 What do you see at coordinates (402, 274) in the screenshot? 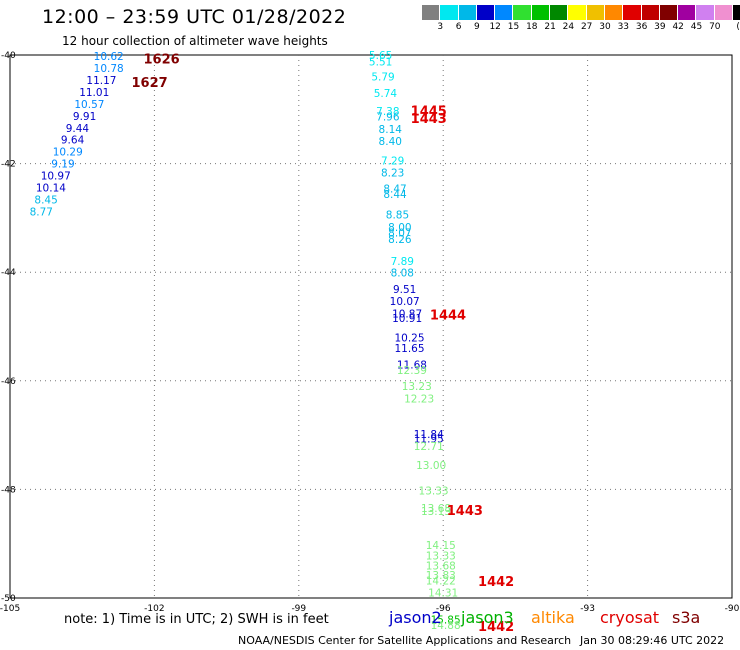
I see `wave-height-label: 8.08` at bounding box center [402, 274].